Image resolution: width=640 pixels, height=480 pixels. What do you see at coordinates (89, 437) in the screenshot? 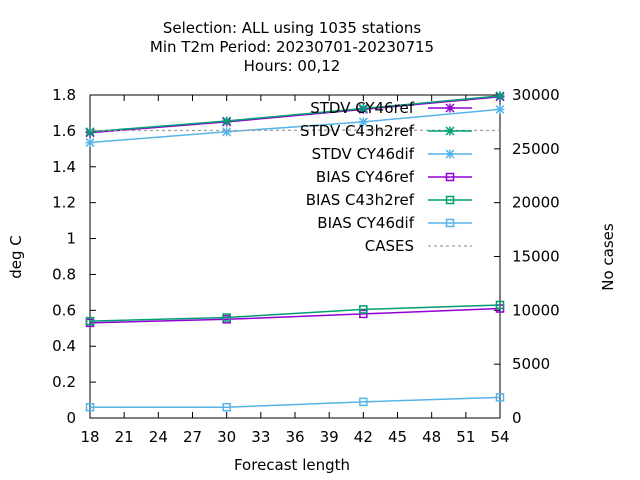
I see `x-tick-label: 18` at bounding box center [89, 437].